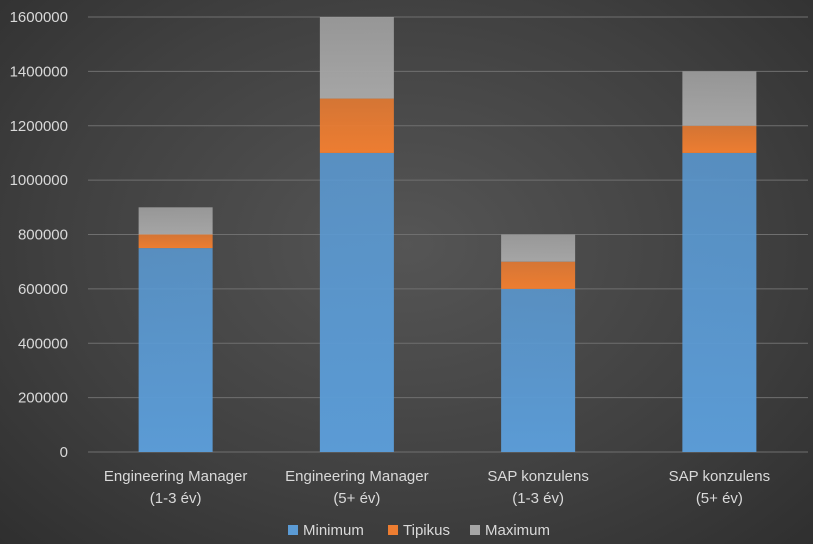  I want to click on legend-label-maximum: Maximum, so click(517, 530).